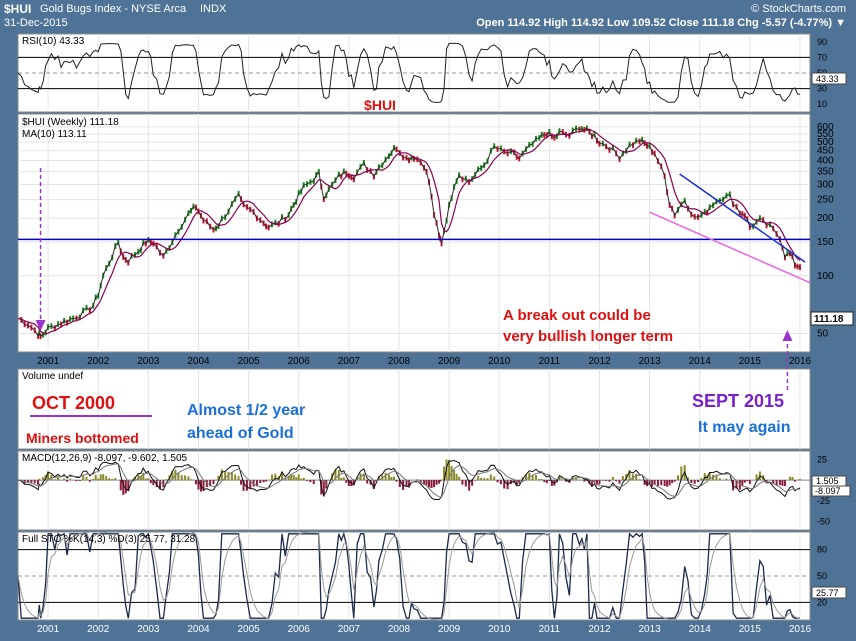  What do you see at coordinates (823, 522) in the screenshot?
I see `macd-tick-label: -50` at bounding box center [823, 522].